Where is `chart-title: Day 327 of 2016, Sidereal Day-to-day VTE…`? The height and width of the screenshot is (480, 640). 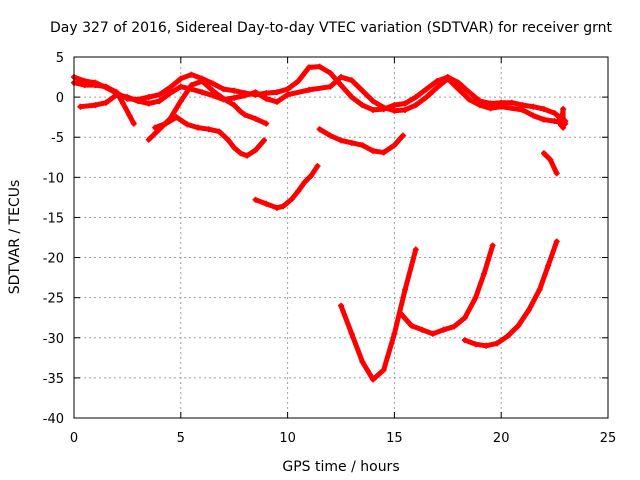 chart-title: Day 327 of 2016, Sidereal Day-to-day VTE… is located at coordinates (331, 28).